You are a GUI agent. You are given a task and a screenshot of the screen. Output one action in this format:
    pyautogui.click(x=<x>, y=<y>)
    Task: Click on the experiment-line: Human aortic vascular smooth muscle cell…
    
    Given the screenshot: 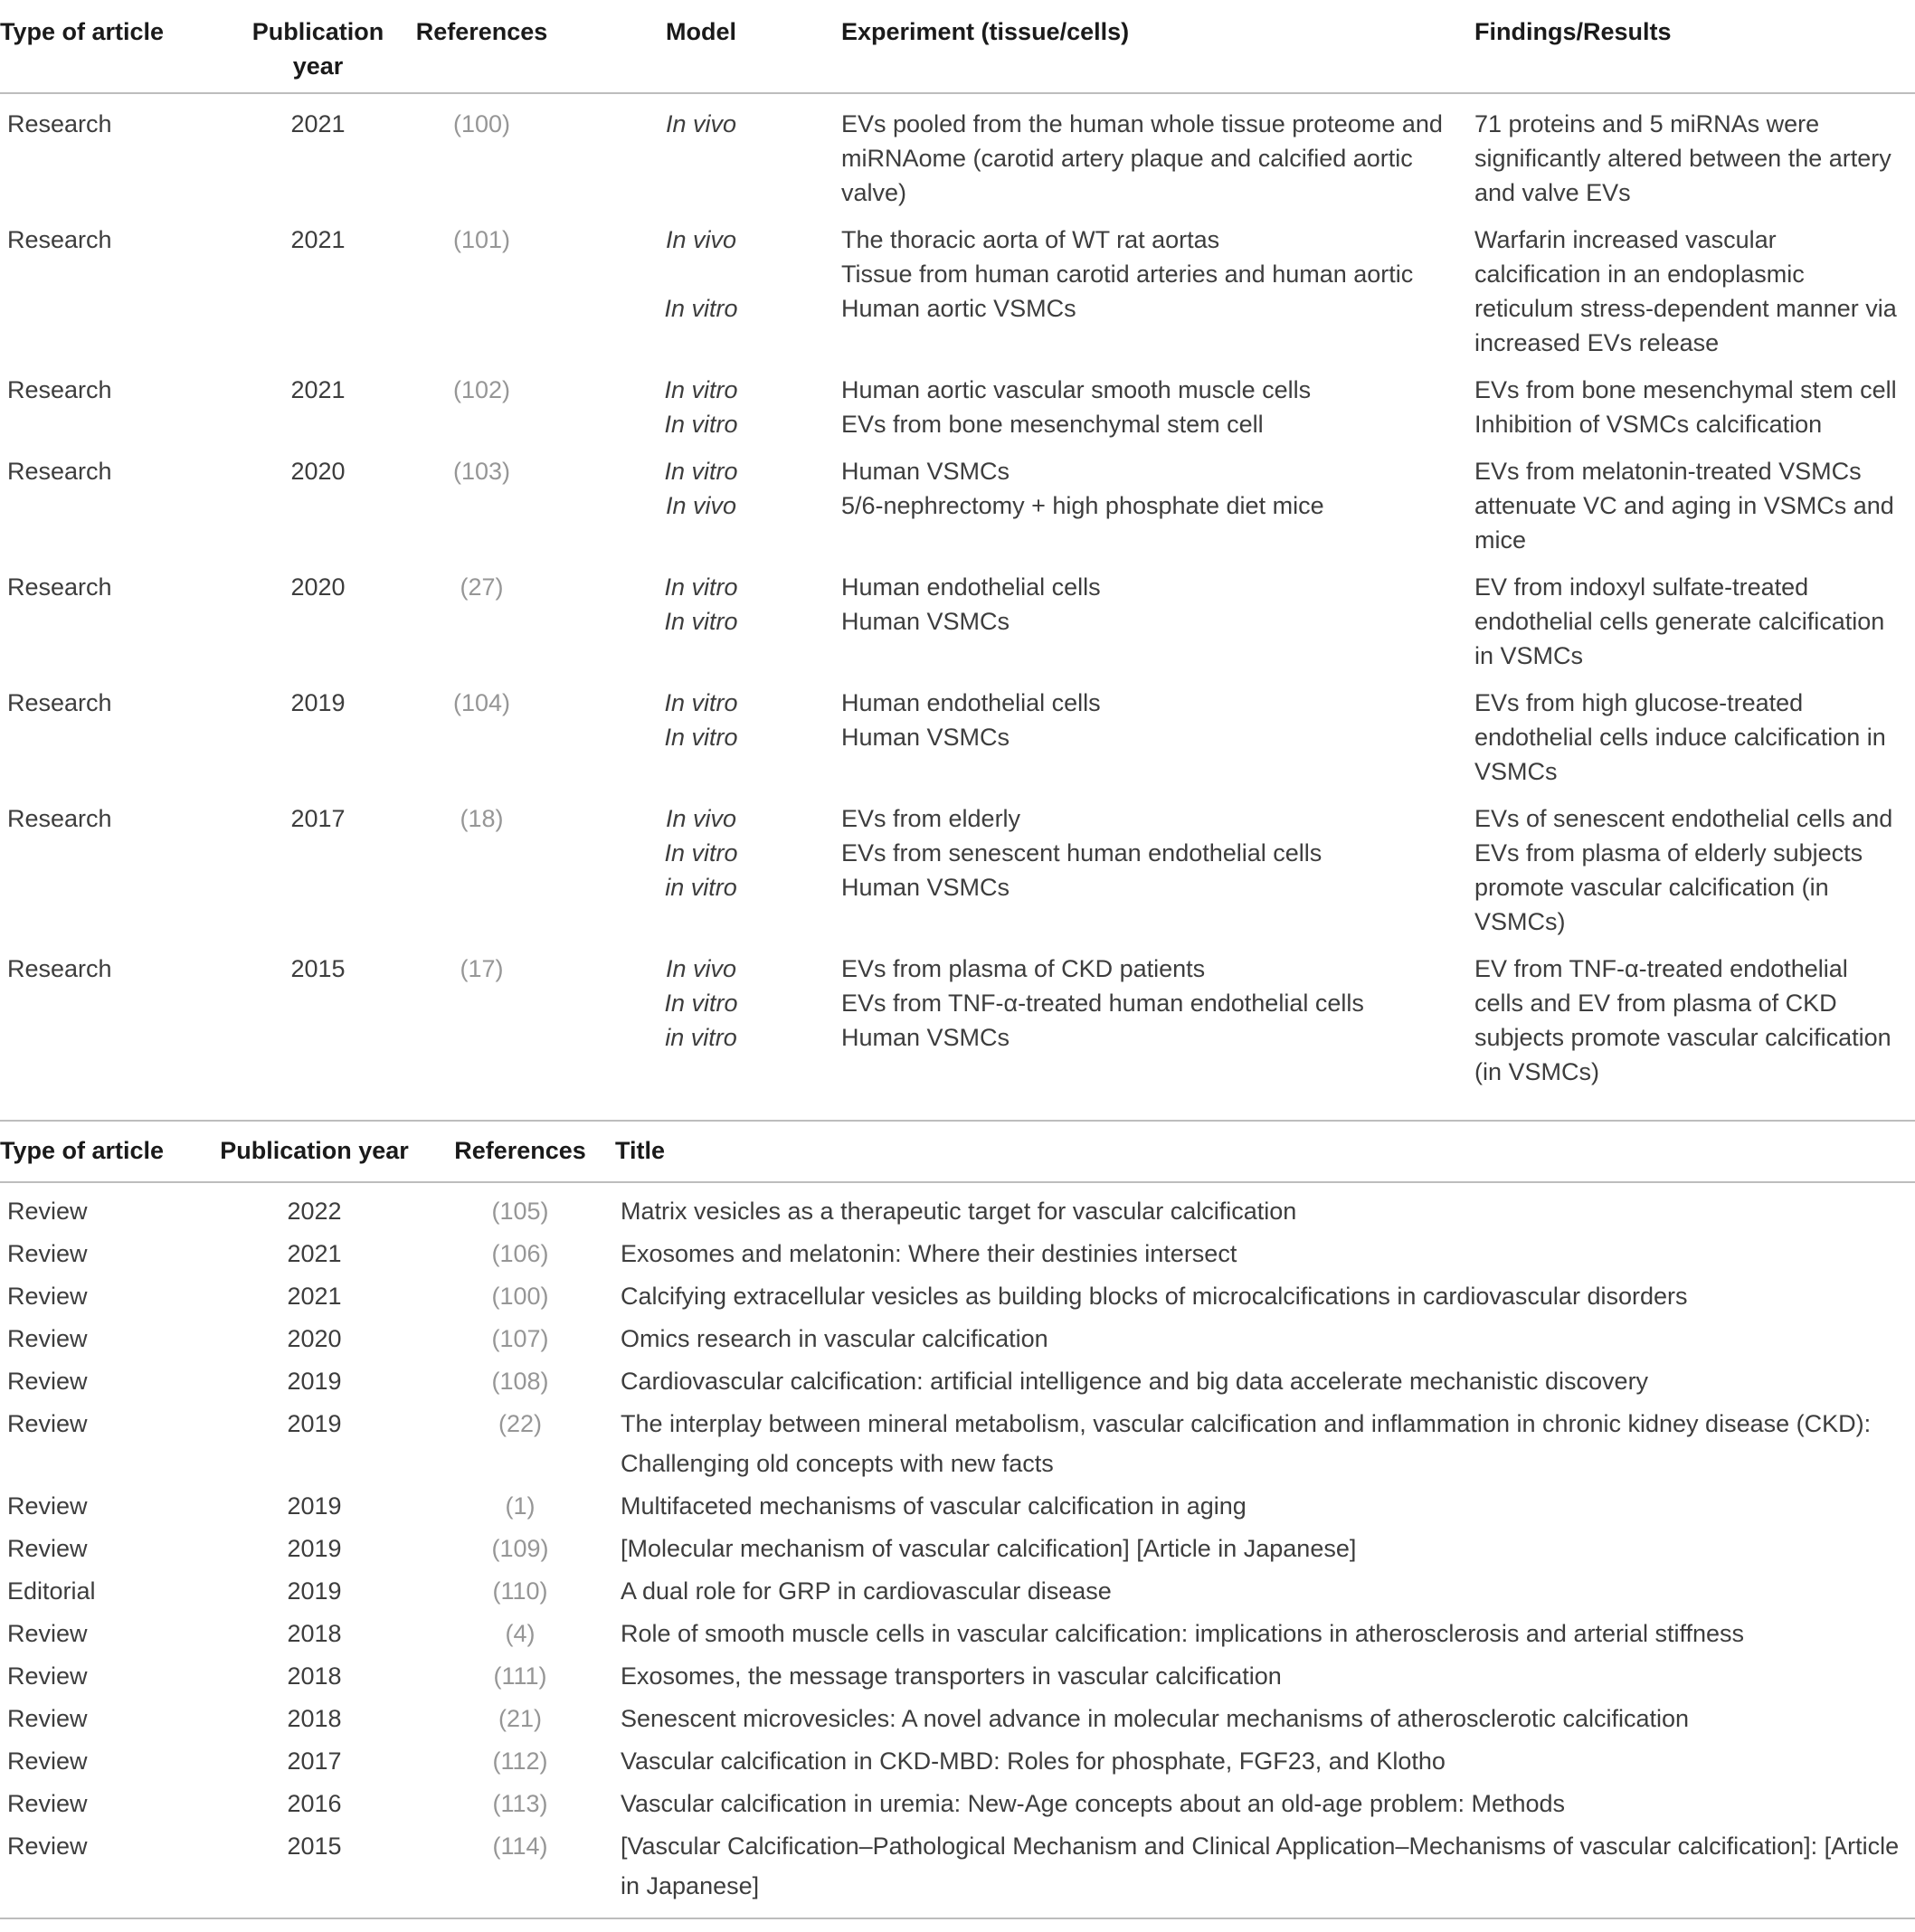 What is the action you would take?
    pyautogui.click(x=1076, y=389)
    